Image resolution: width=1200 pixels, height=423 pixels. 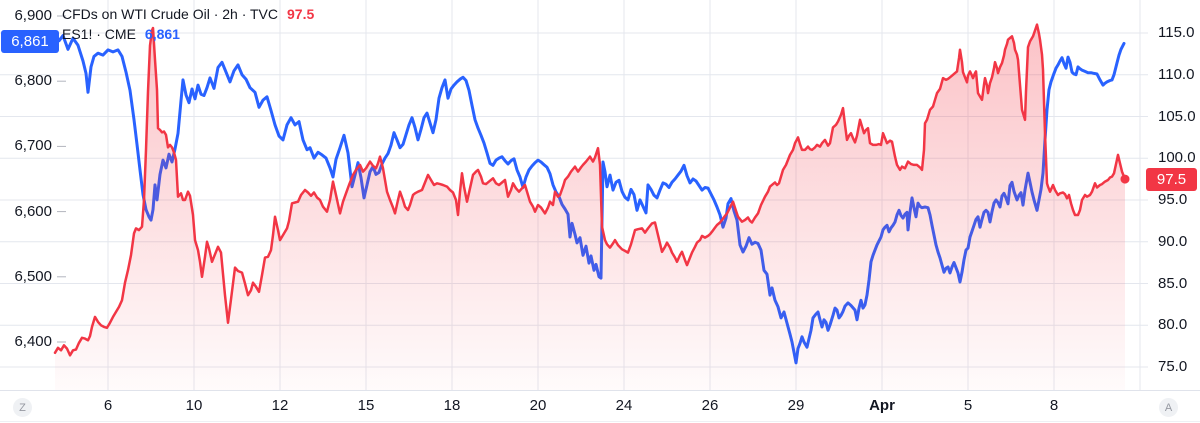 I want to click on right-price-label: 80.0, so click(x=1173, y=324).